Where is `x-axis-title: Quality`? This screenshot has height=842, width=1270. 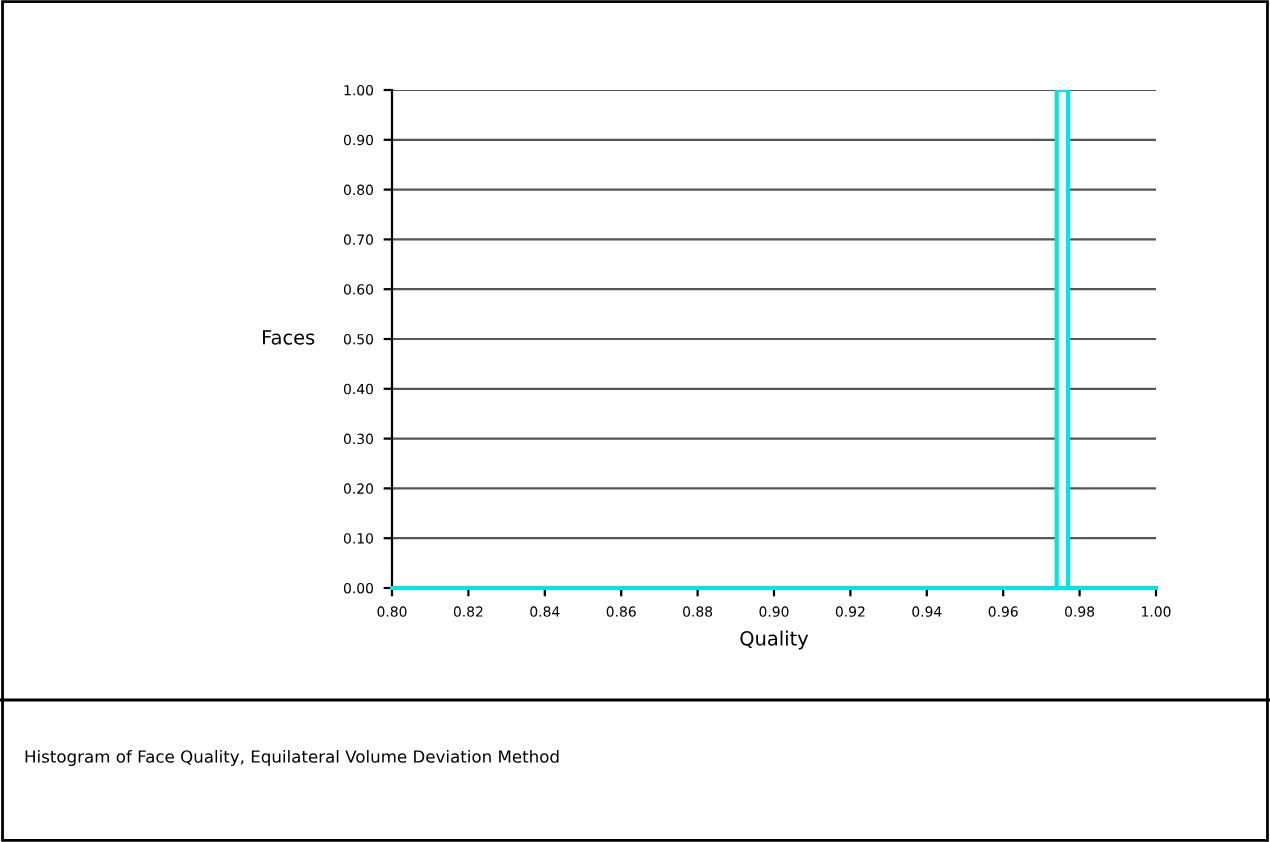
x-axis-title: Quality is located at coordinates (774, 640).